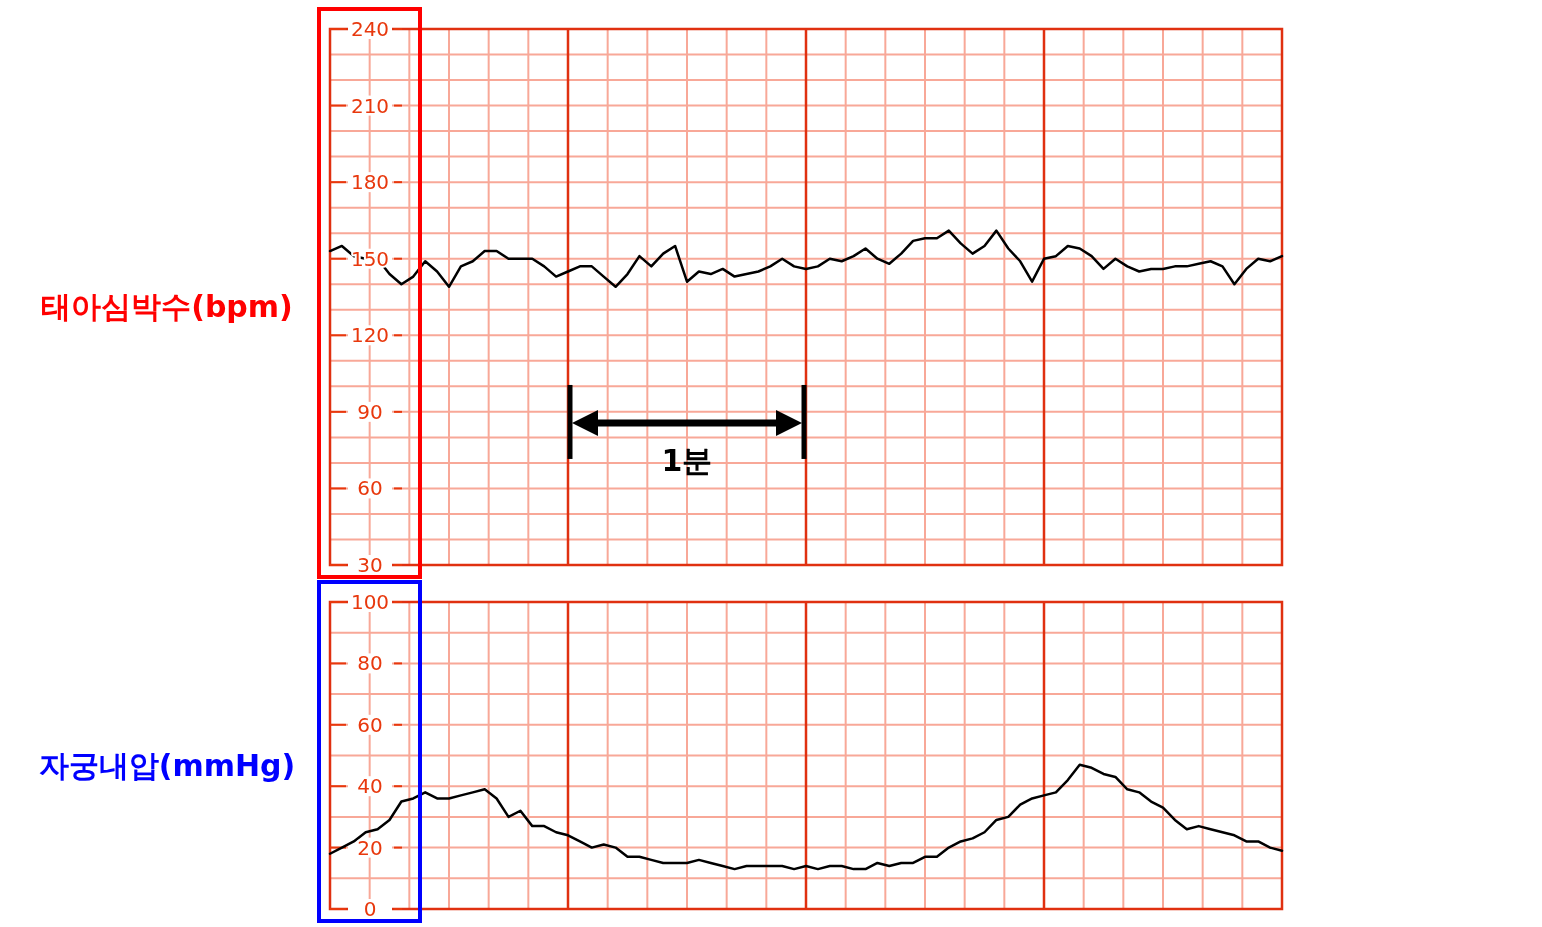  What do you see at coordinates (370, 335) in the screenshot?
I see `y-tick-label: 120` at bounding box center [370, 335].